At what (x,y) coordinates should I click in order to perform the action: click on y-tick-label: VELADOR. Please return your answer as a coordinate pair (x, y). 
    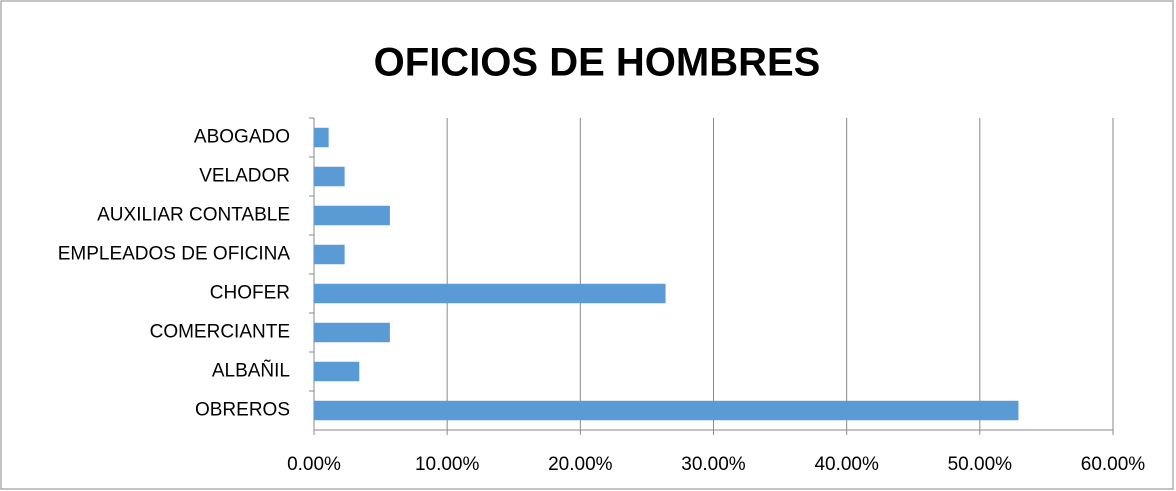
    Looking at the image, I should click on (244, 176).